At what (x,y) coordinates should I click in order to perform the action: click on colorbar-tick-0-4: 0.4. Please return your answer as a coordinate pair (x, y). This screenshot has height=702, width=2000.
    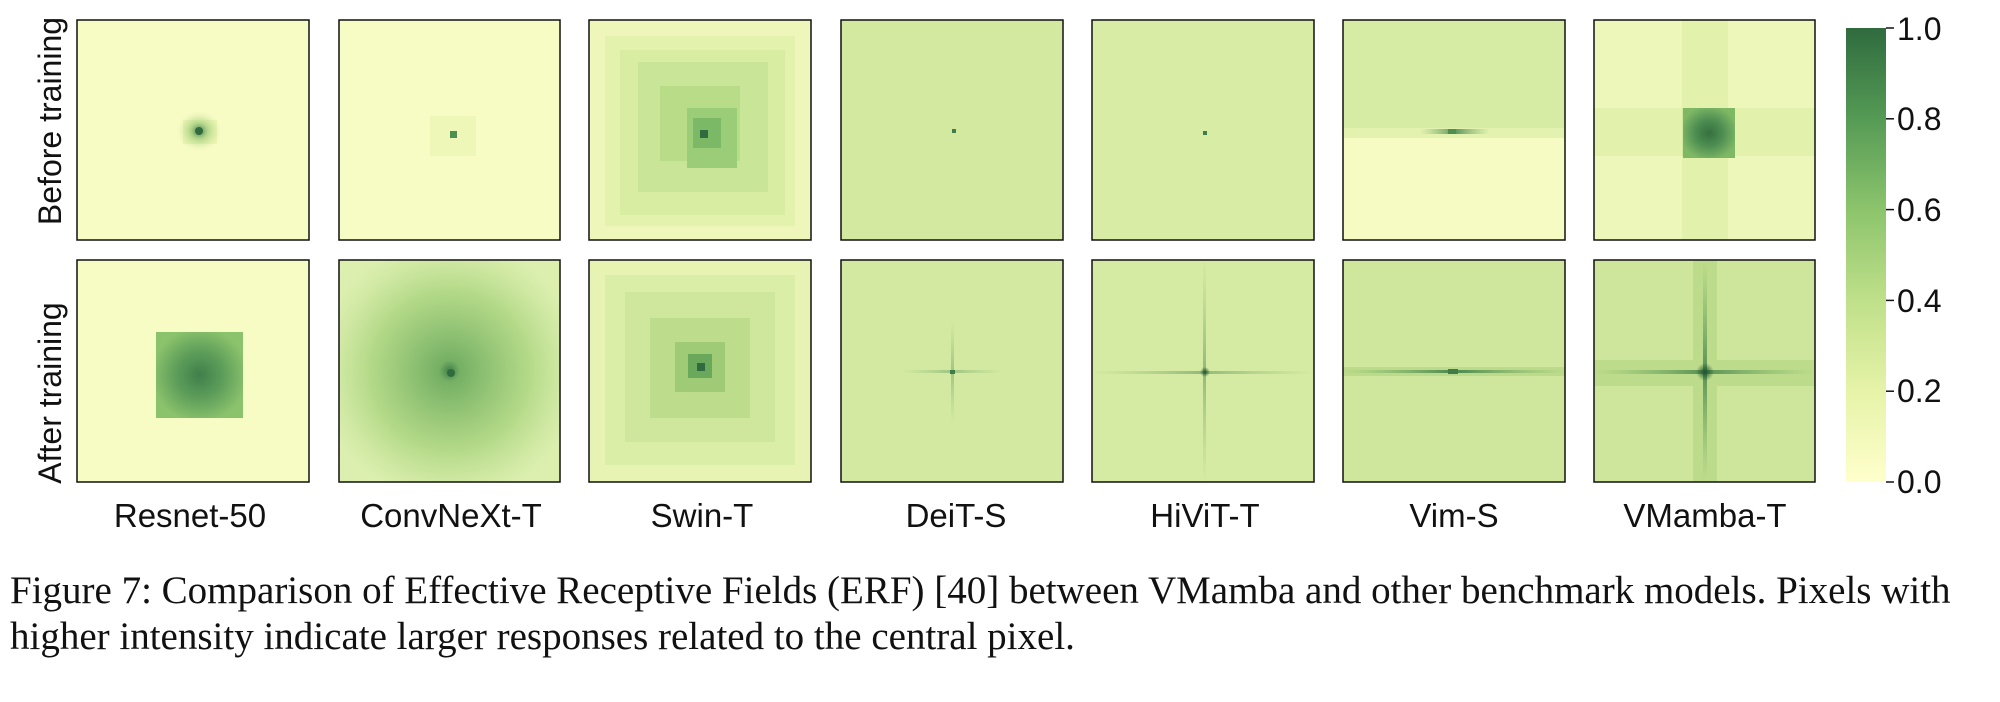
    Looking at the image, I should click on (1919, 301).